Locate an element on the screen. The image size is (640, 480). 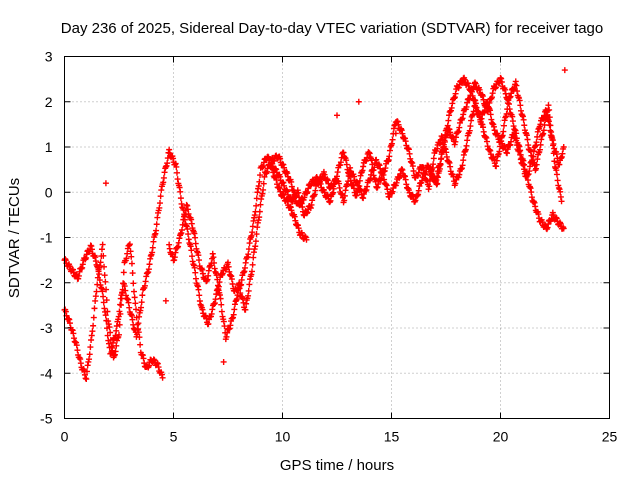
y-tick-label: -2 is located at coordinates (46, 283).